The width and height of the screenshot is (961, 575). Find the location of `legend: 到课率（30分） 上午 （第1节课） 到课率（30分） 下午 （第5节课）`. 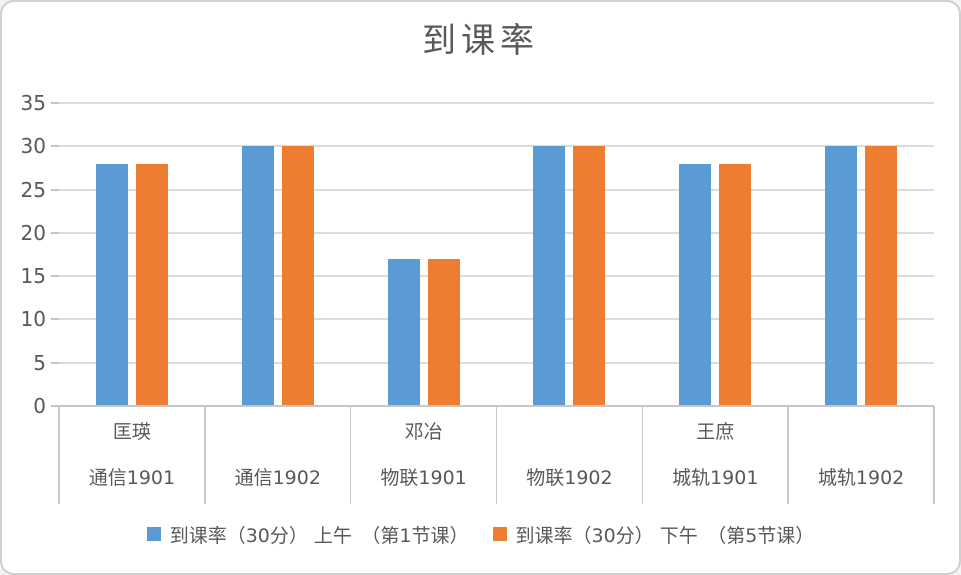

legend: 到课率（30分） 上午 （第1节课） 到课率（30分） 下午 （第5节课） is located at coordinates (480, 534).